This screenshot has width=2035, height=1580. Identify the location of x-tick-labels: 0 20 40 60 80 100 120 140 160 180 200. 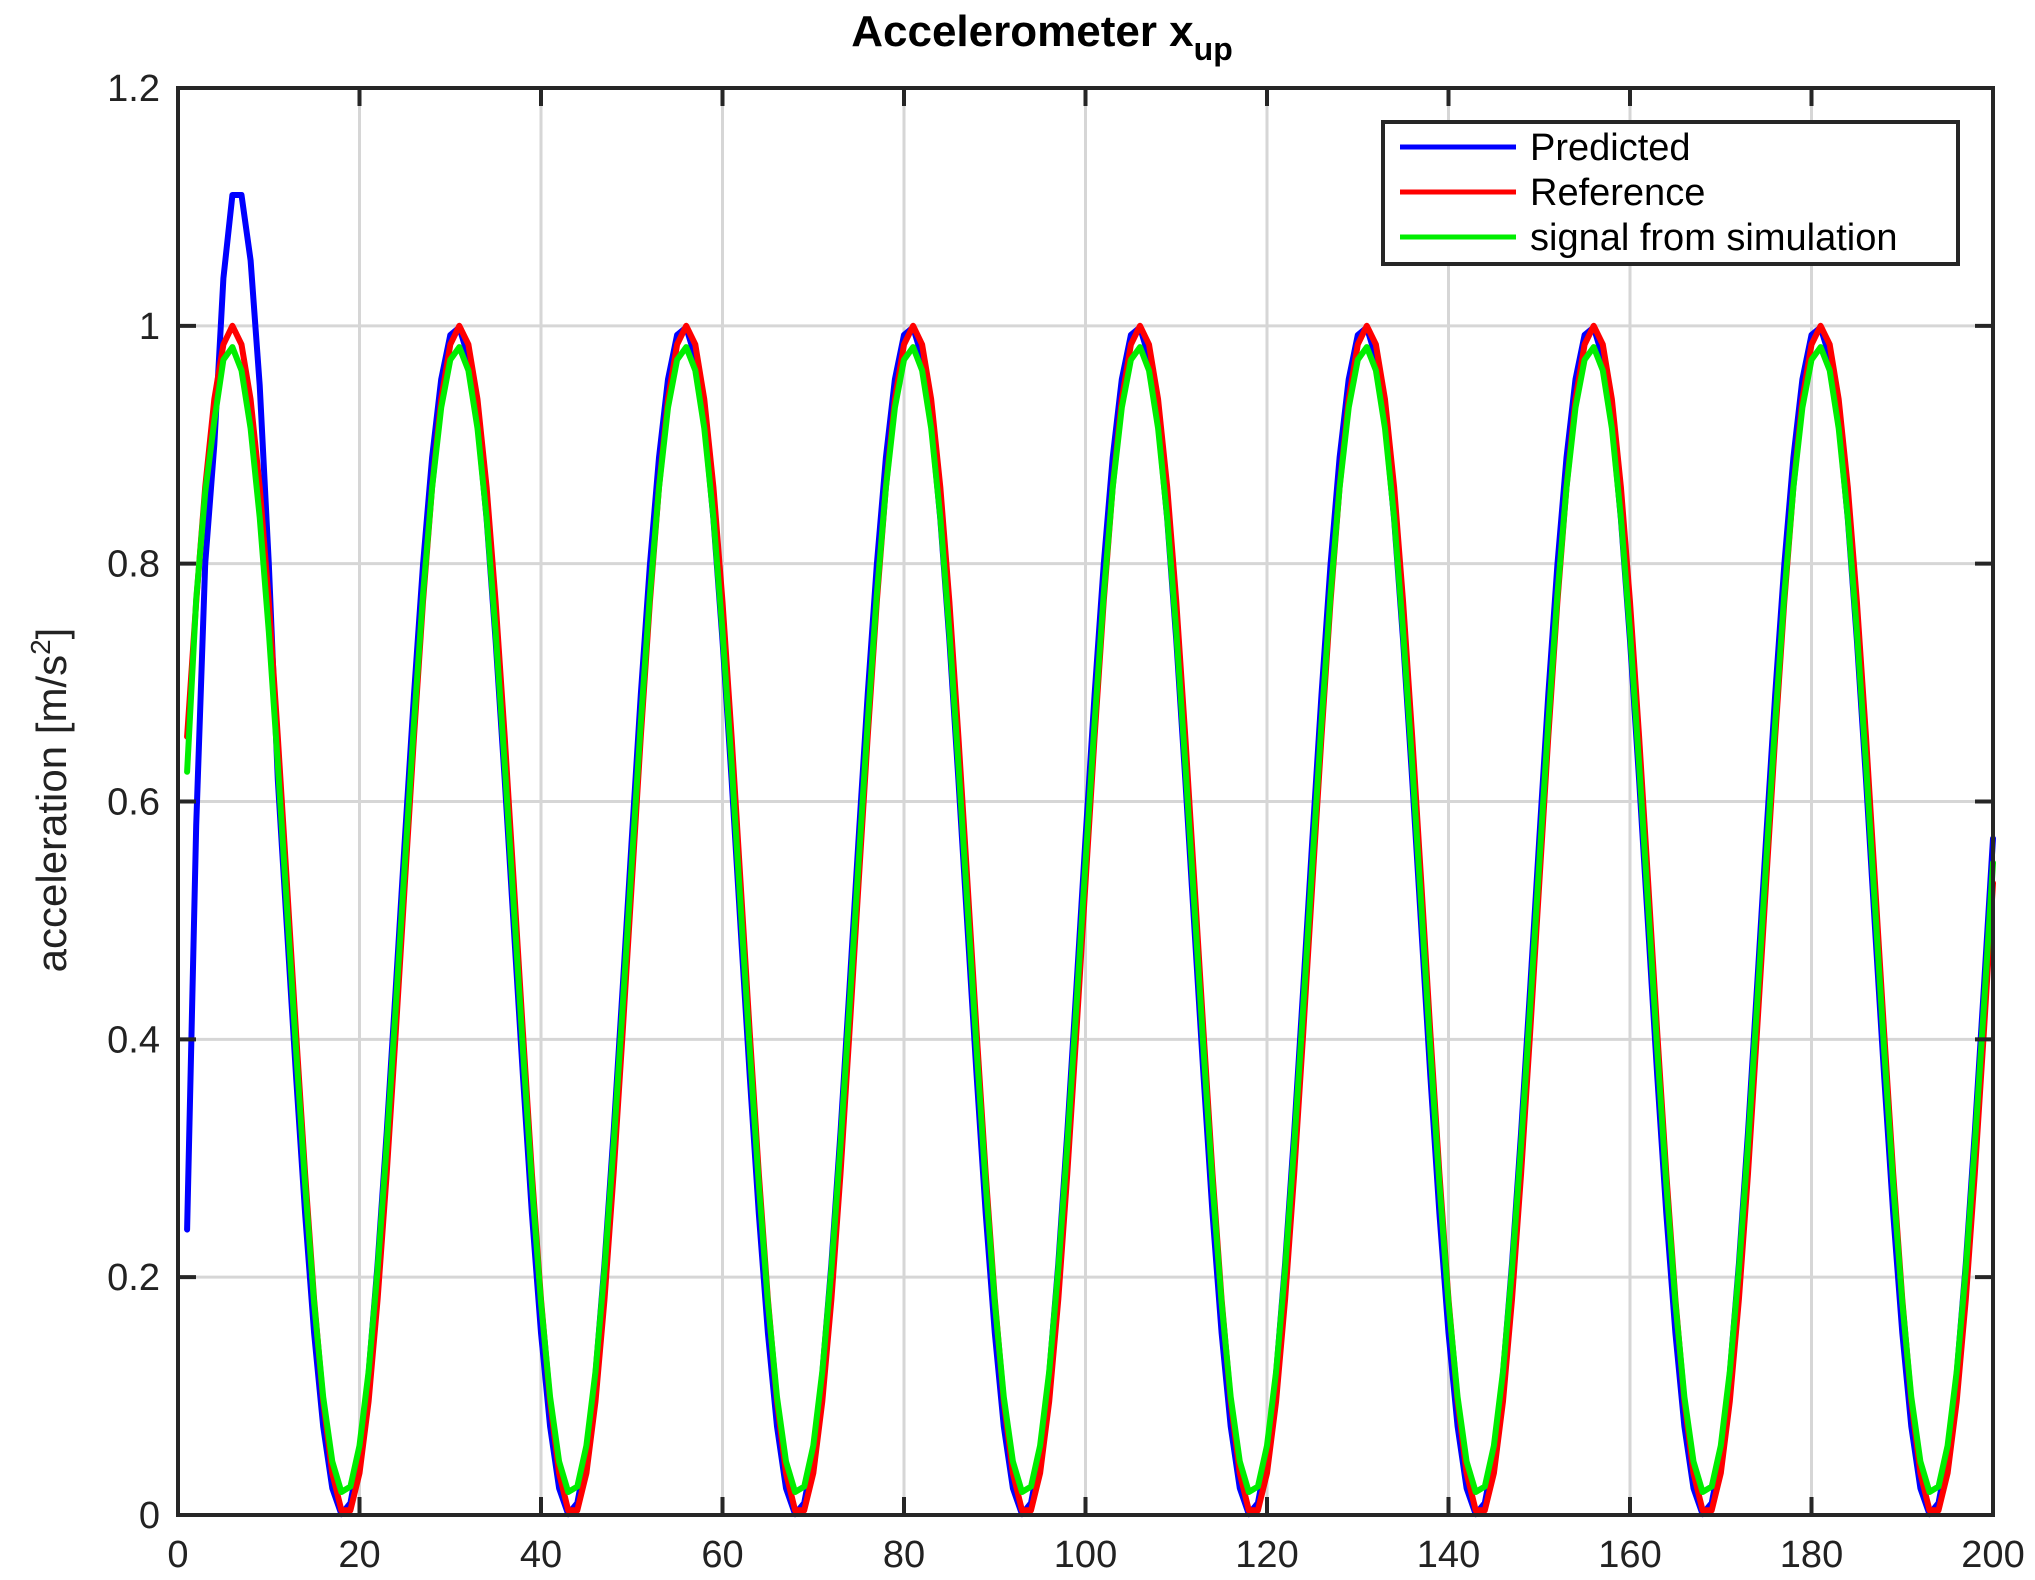
(1095, 1555).